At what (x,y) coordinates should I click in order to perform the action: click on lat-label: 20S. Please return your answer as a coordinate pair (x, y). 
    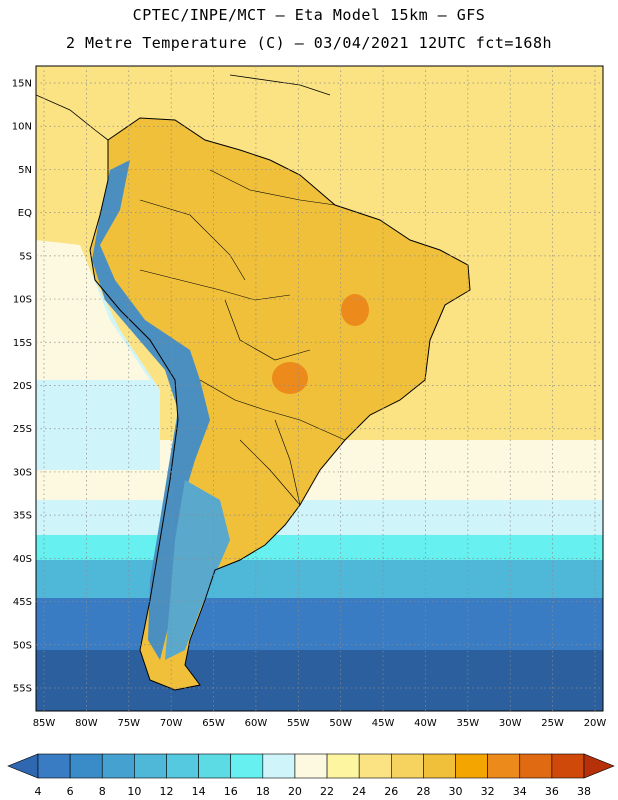
    Looking at the image, I should click on (22, 386).